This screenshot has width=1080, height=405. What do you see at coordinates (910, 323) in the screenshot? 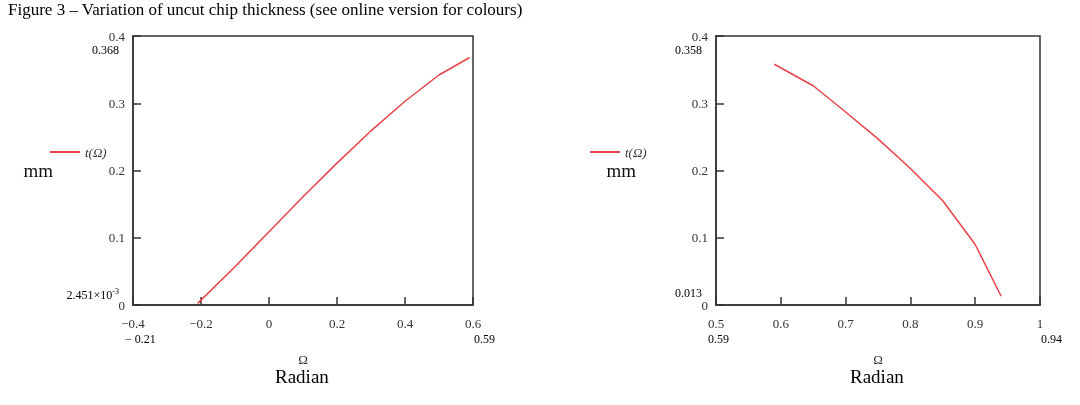
I see `x-tick-label: 0.8` at bounding box center [910, 323].